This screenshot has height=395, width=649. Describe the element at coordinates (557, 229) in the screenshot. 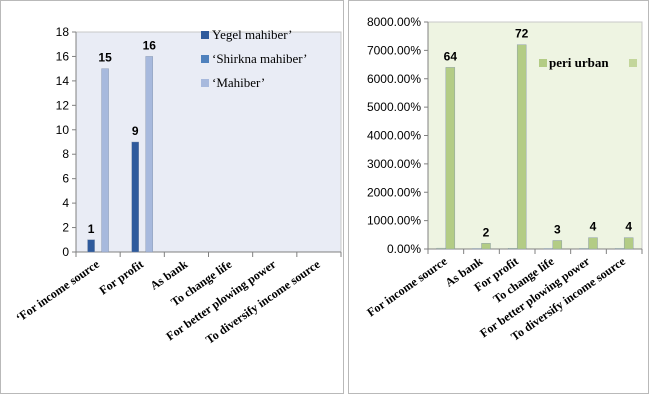

I see `data-label: 3` at that location.